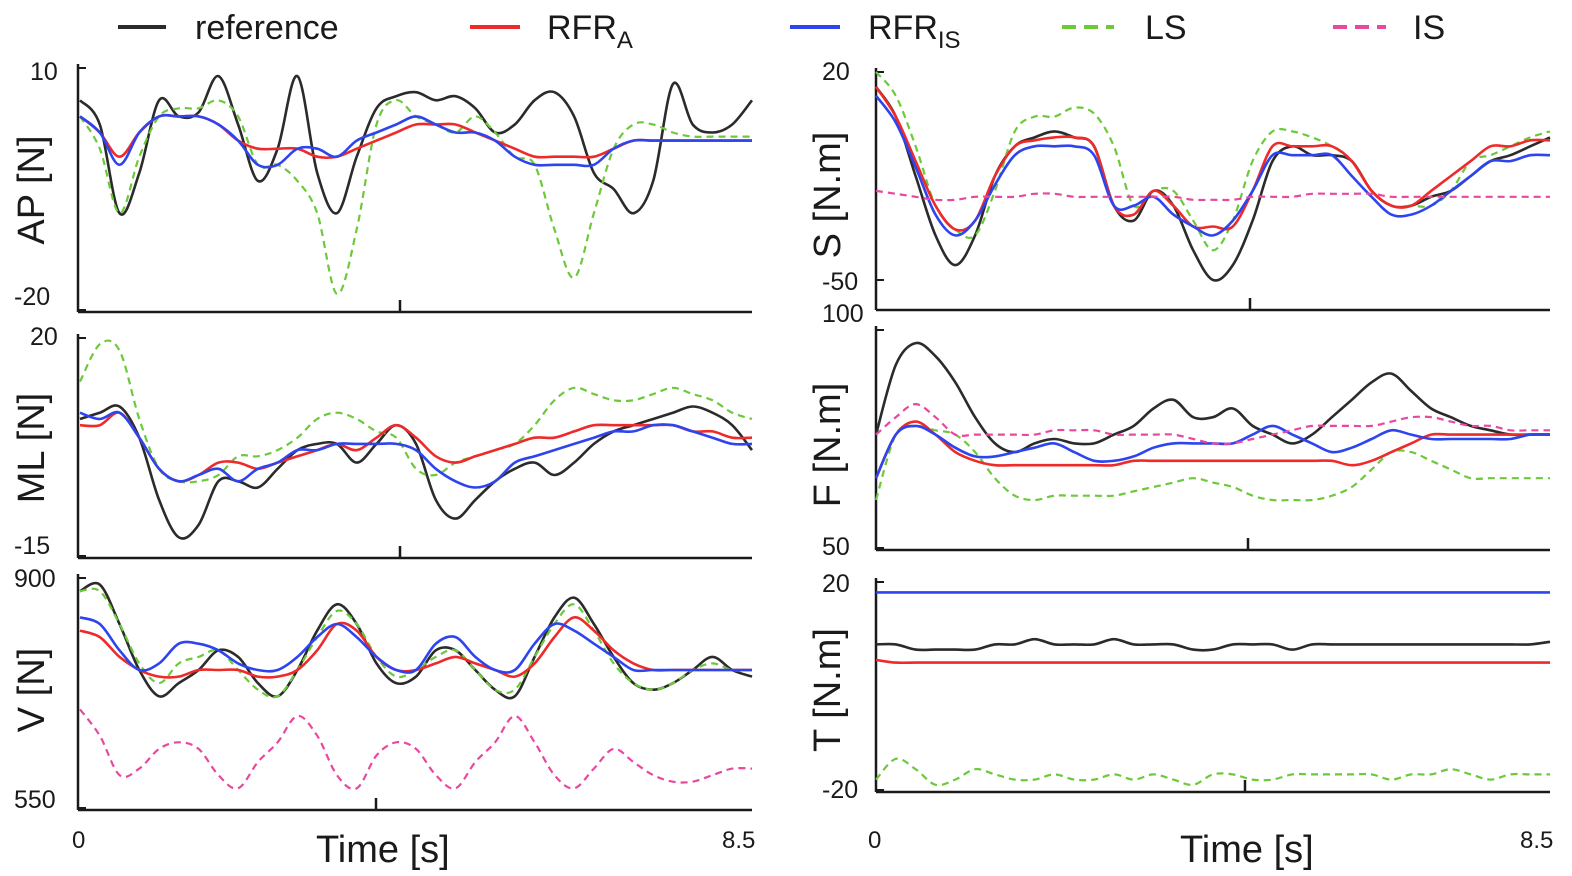 The height and width of the screenshot is (876, 1572). Describe the element at coordinates (843, 314) in the screenshot. I see `y-tick-label-extra: 100` at that location.